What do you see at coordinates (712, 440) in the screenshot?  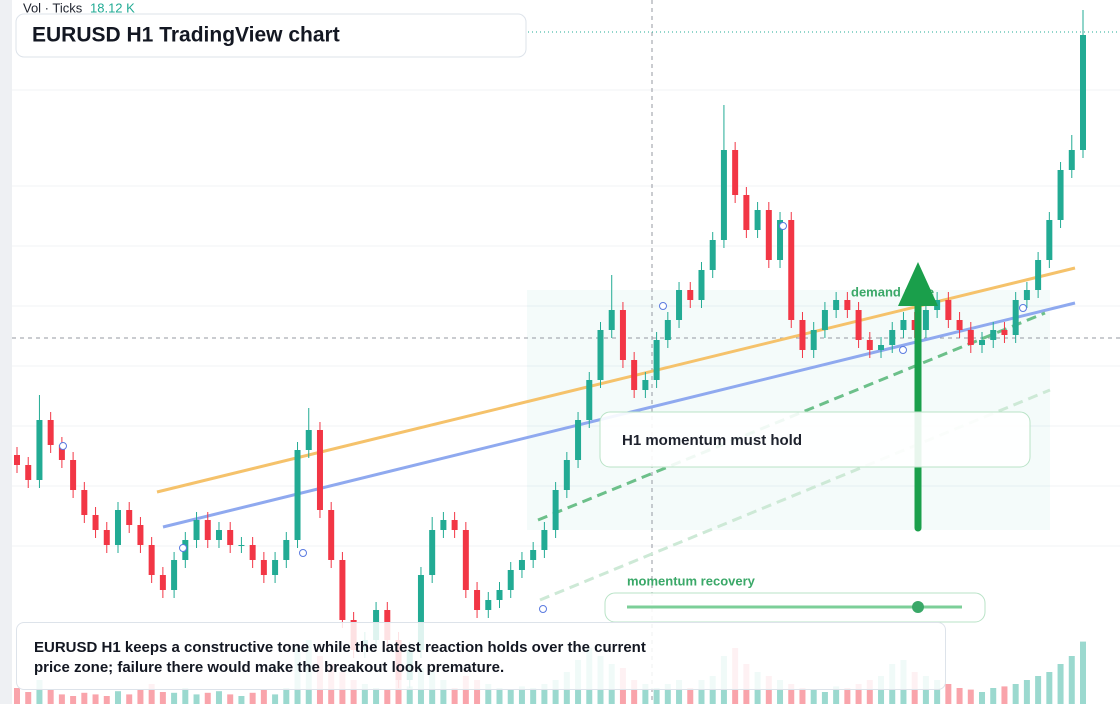 I see `callout-text: H1 momentum must hold` at bounding box center [712, 440].